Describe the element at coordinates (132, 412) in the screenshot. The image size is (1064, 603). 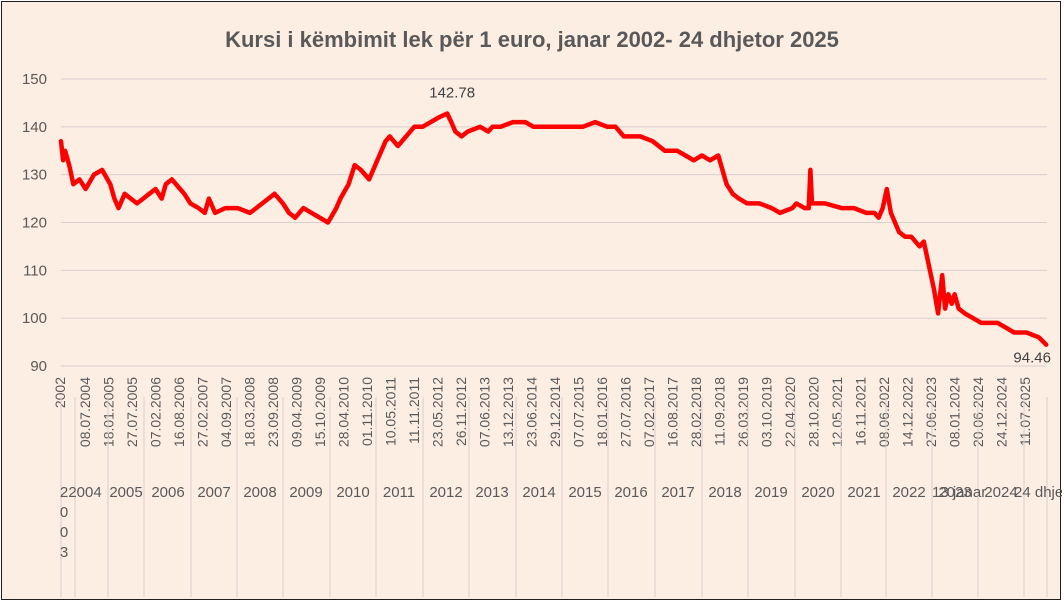
I see `x-tick-label: 27.07.2005` at that location.